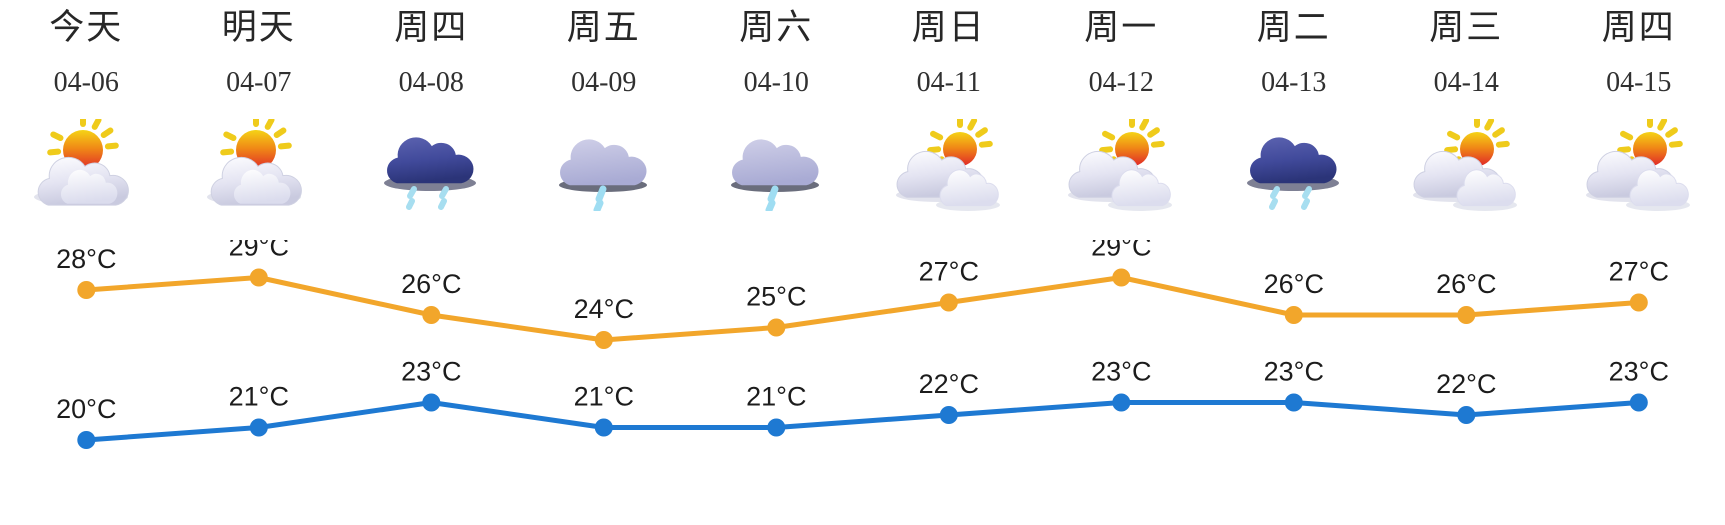  Describe the element at coordinates (431, 105) in the screenshot. I see `day-column: 周四 04-08` at that location.